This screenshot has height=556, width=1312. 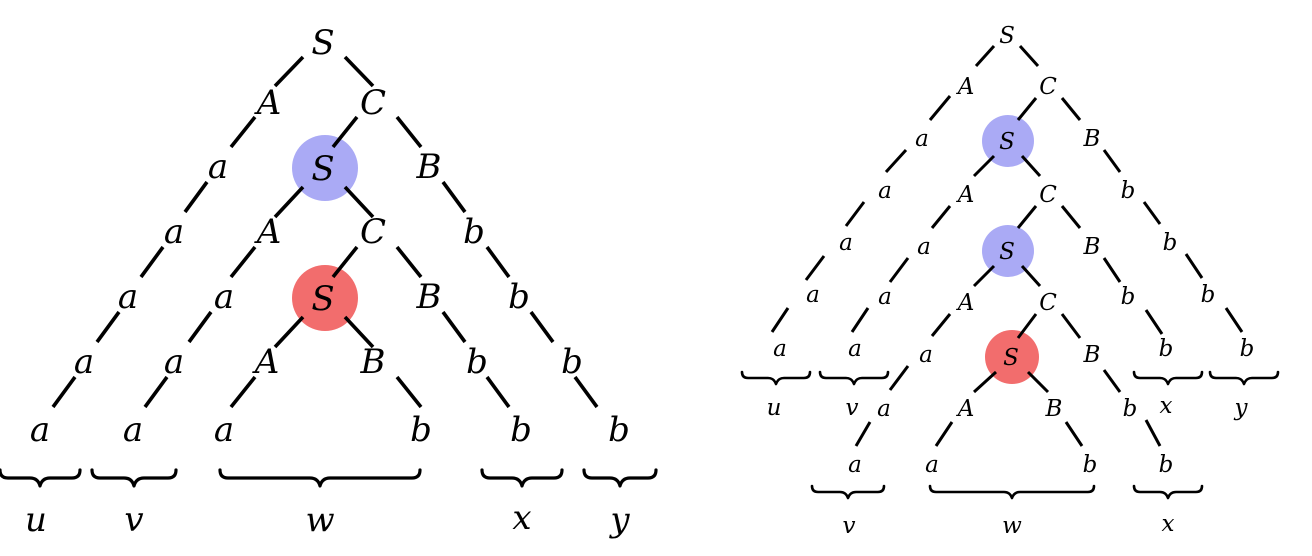 What do you see at coordinates (1012, 526) in the screenshot?
I see `right-brace-label: w` at bounding box center [1012, 526].